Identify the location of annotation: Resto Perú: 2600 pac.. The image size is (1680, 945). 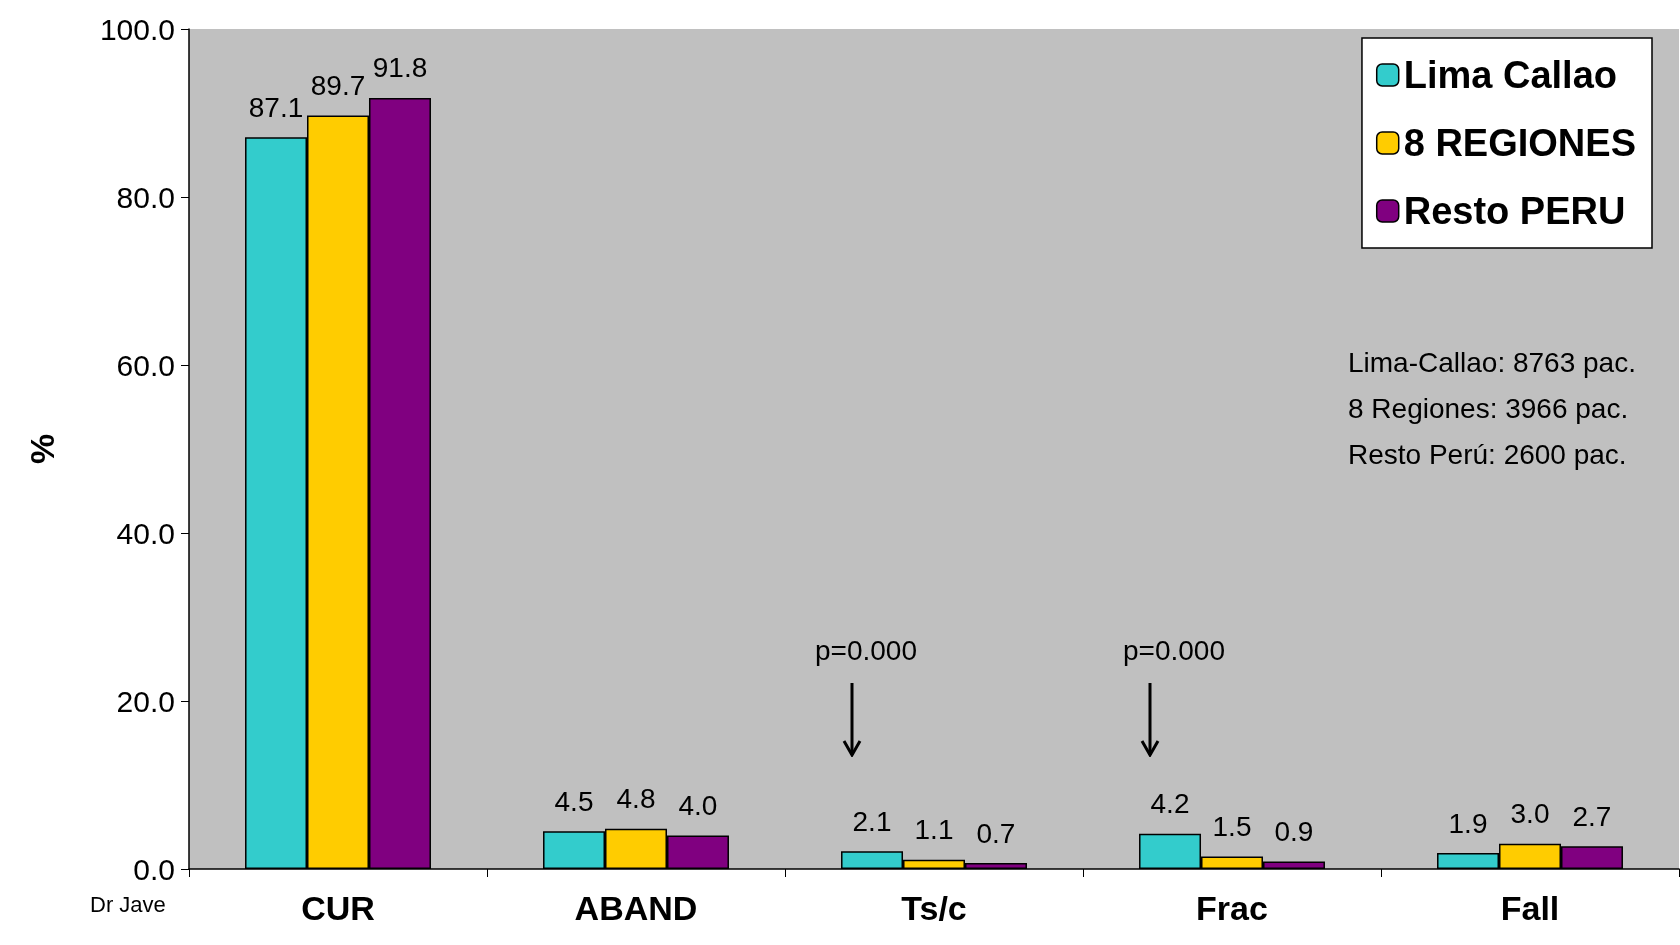
(1487, 454).